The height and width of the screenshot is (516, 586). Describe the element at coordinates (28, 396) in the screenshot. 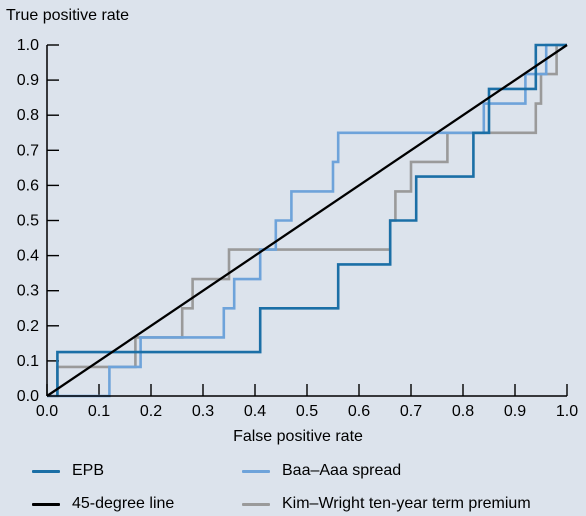

I see `y-tick-label: 0.0` at that location.